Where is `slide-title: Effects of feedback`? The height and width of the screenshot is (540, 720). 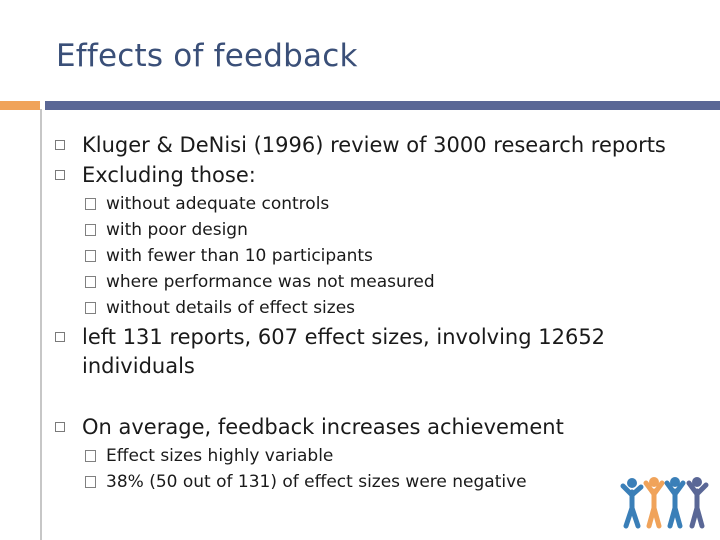
slide-title: Effects of feedback is located at coordinates (207, 56).